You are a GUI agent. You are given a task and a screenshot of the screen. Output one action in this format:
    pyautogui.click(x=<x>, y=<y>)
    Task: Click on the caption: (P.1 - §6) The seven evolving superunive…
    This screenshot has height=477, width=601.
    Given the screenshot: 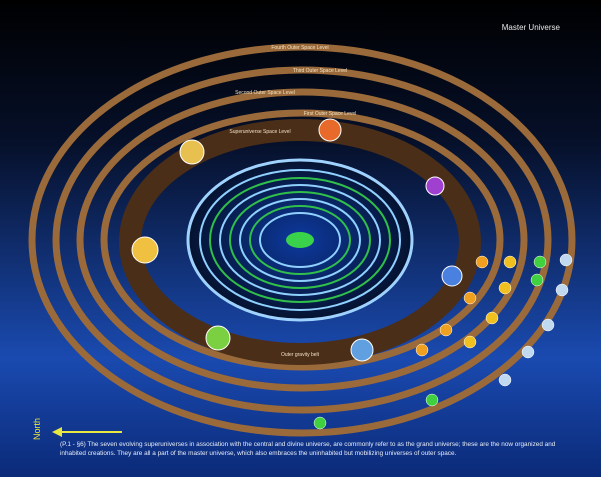 What is the action you would take?
    pyautogui.click(x=308, y=449)
    